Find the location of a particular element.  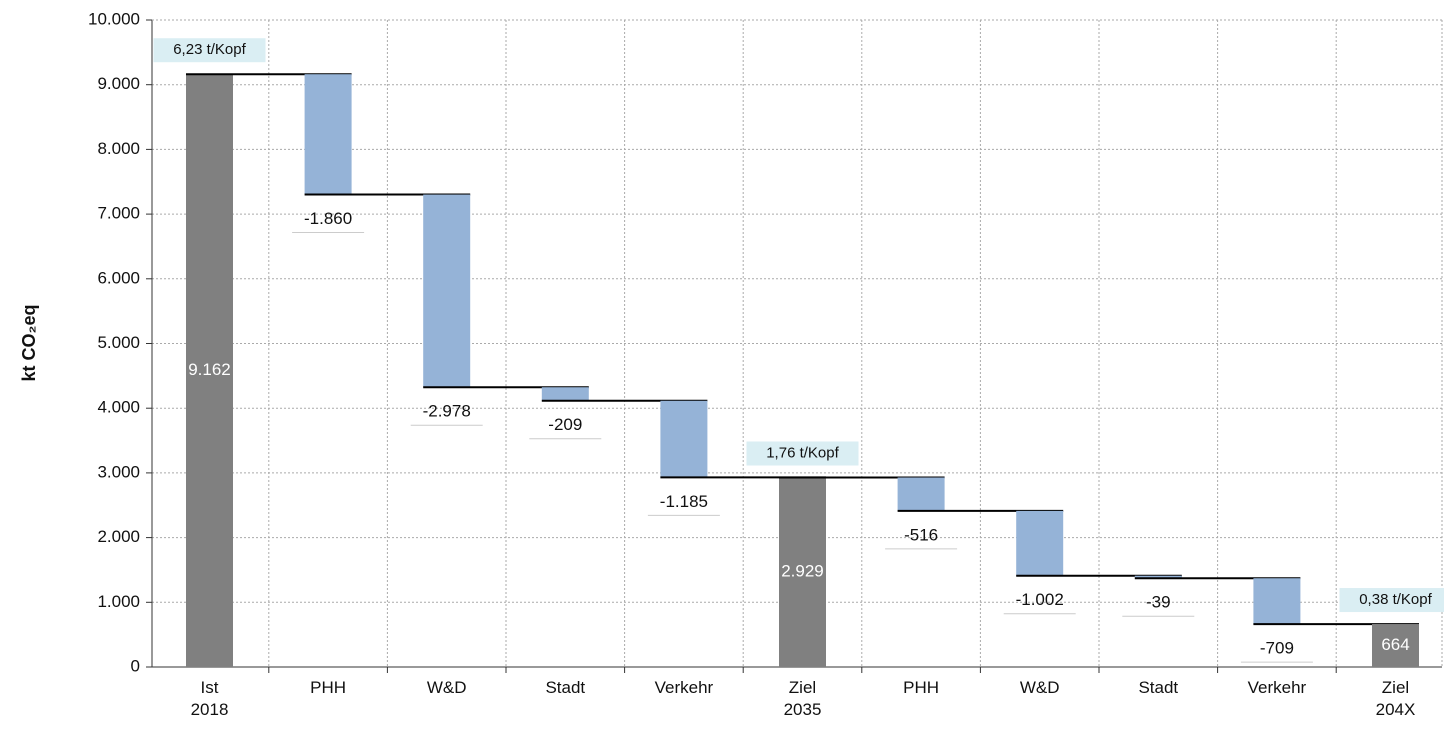

y-tick-label: 10.000 is located at coordinates (114, 18).